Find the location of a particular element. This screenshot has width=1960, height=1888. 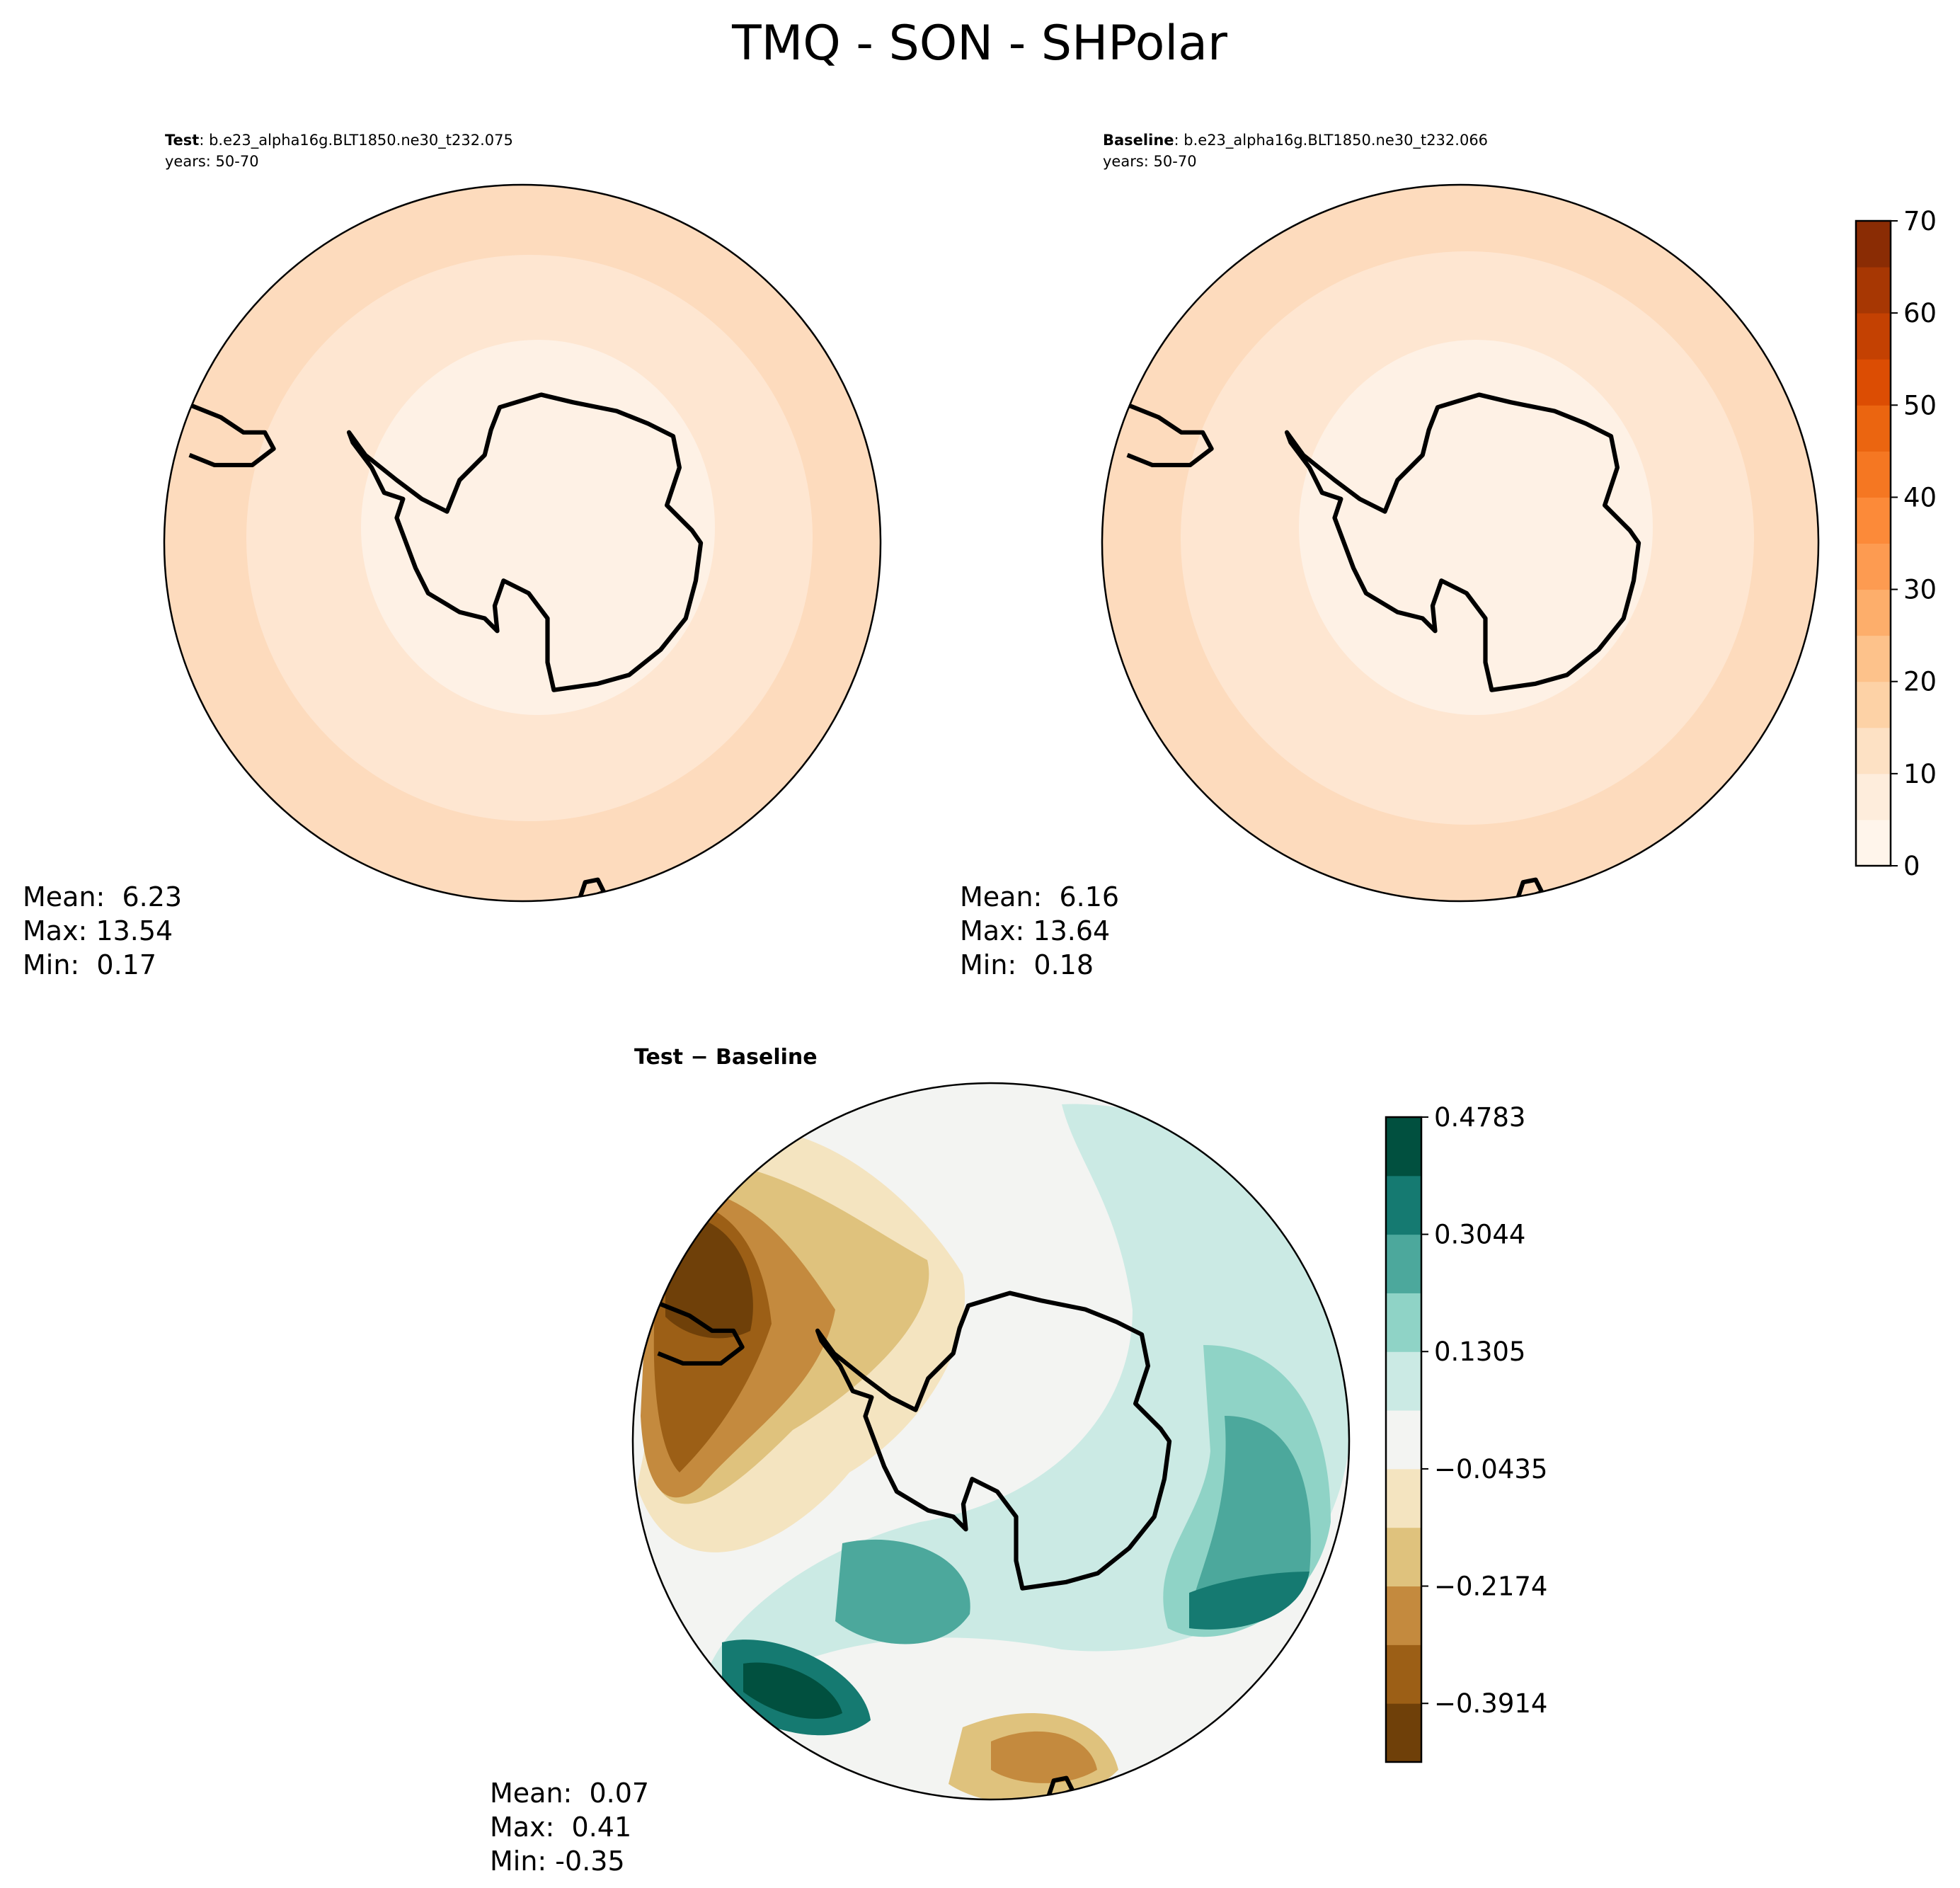

panel-label: Test is located at coordinates (182, 140).